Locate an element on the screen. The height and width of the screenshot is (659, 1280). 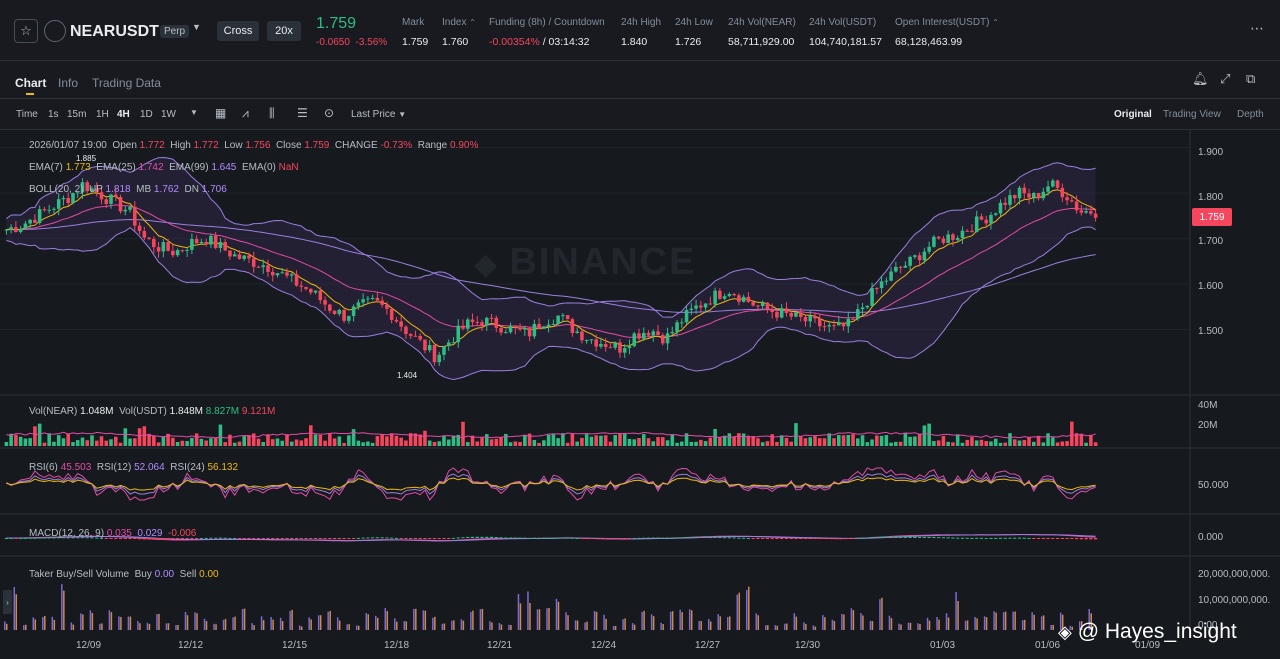
view-tradingview: Trading View is located at coordinates (1192, 114).